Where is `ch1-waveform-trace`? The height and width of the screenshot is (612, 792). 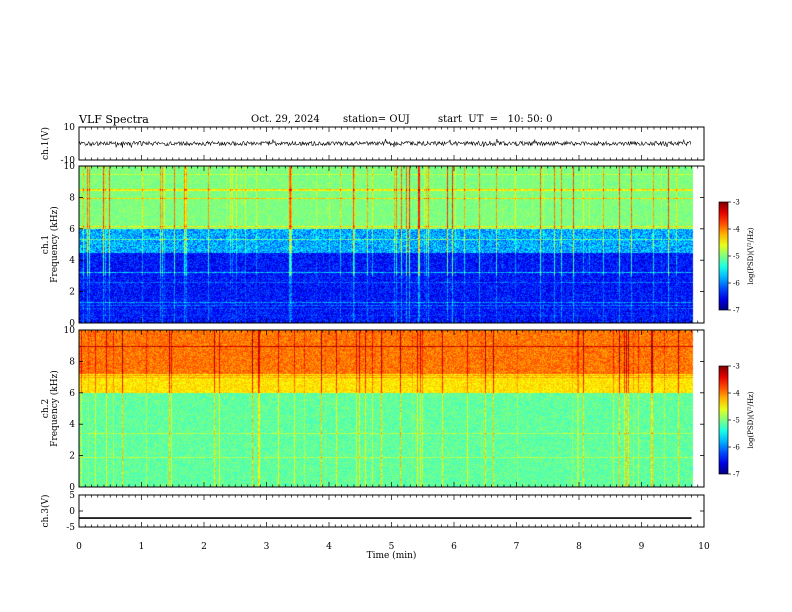
ch1-waveform-trace is located at coordinates (385, 143).